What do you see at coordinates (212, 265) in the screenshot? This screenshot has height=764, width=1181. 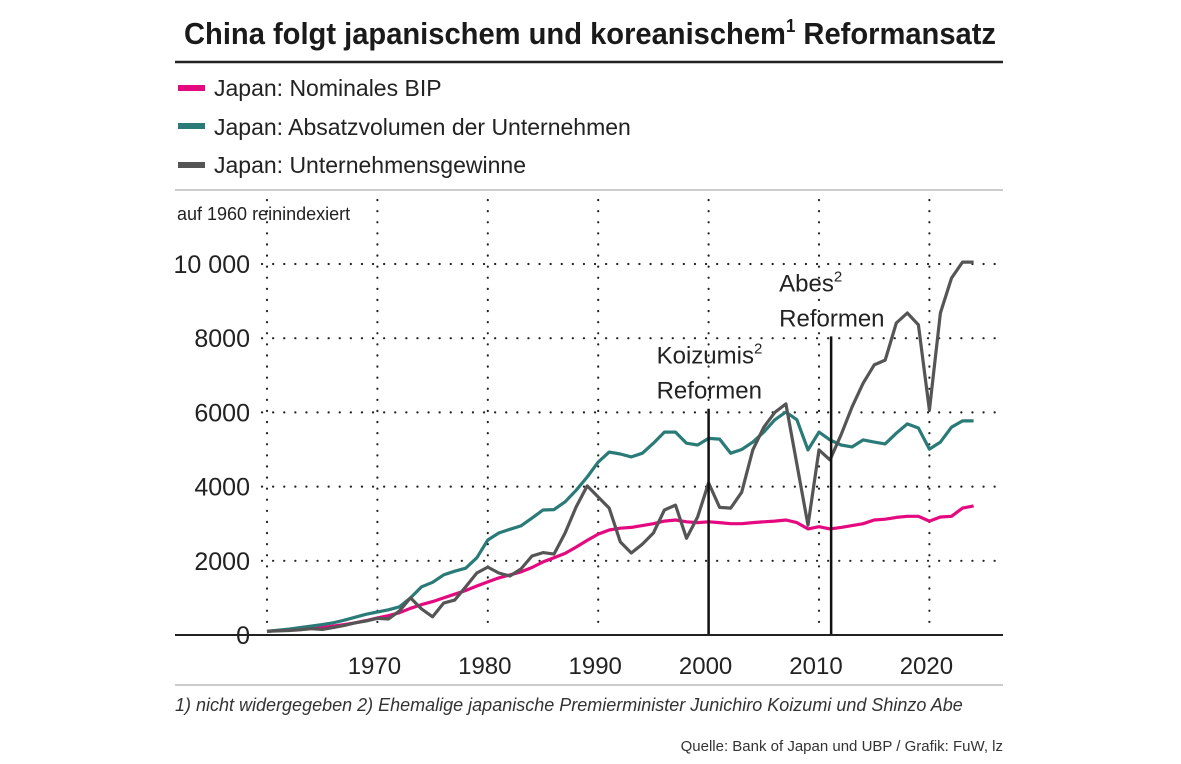 I see `y-tick-label: 10 000` at bounding box center [212, 265].